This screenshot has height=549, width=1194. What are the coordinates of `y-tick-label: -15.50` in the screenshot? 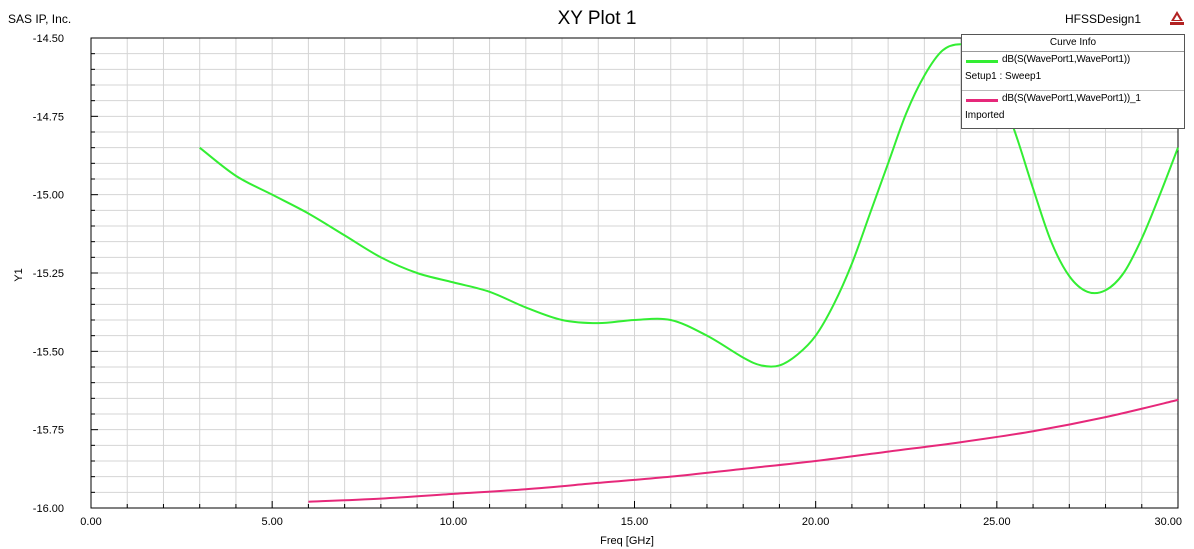 It's located at (48, 352).